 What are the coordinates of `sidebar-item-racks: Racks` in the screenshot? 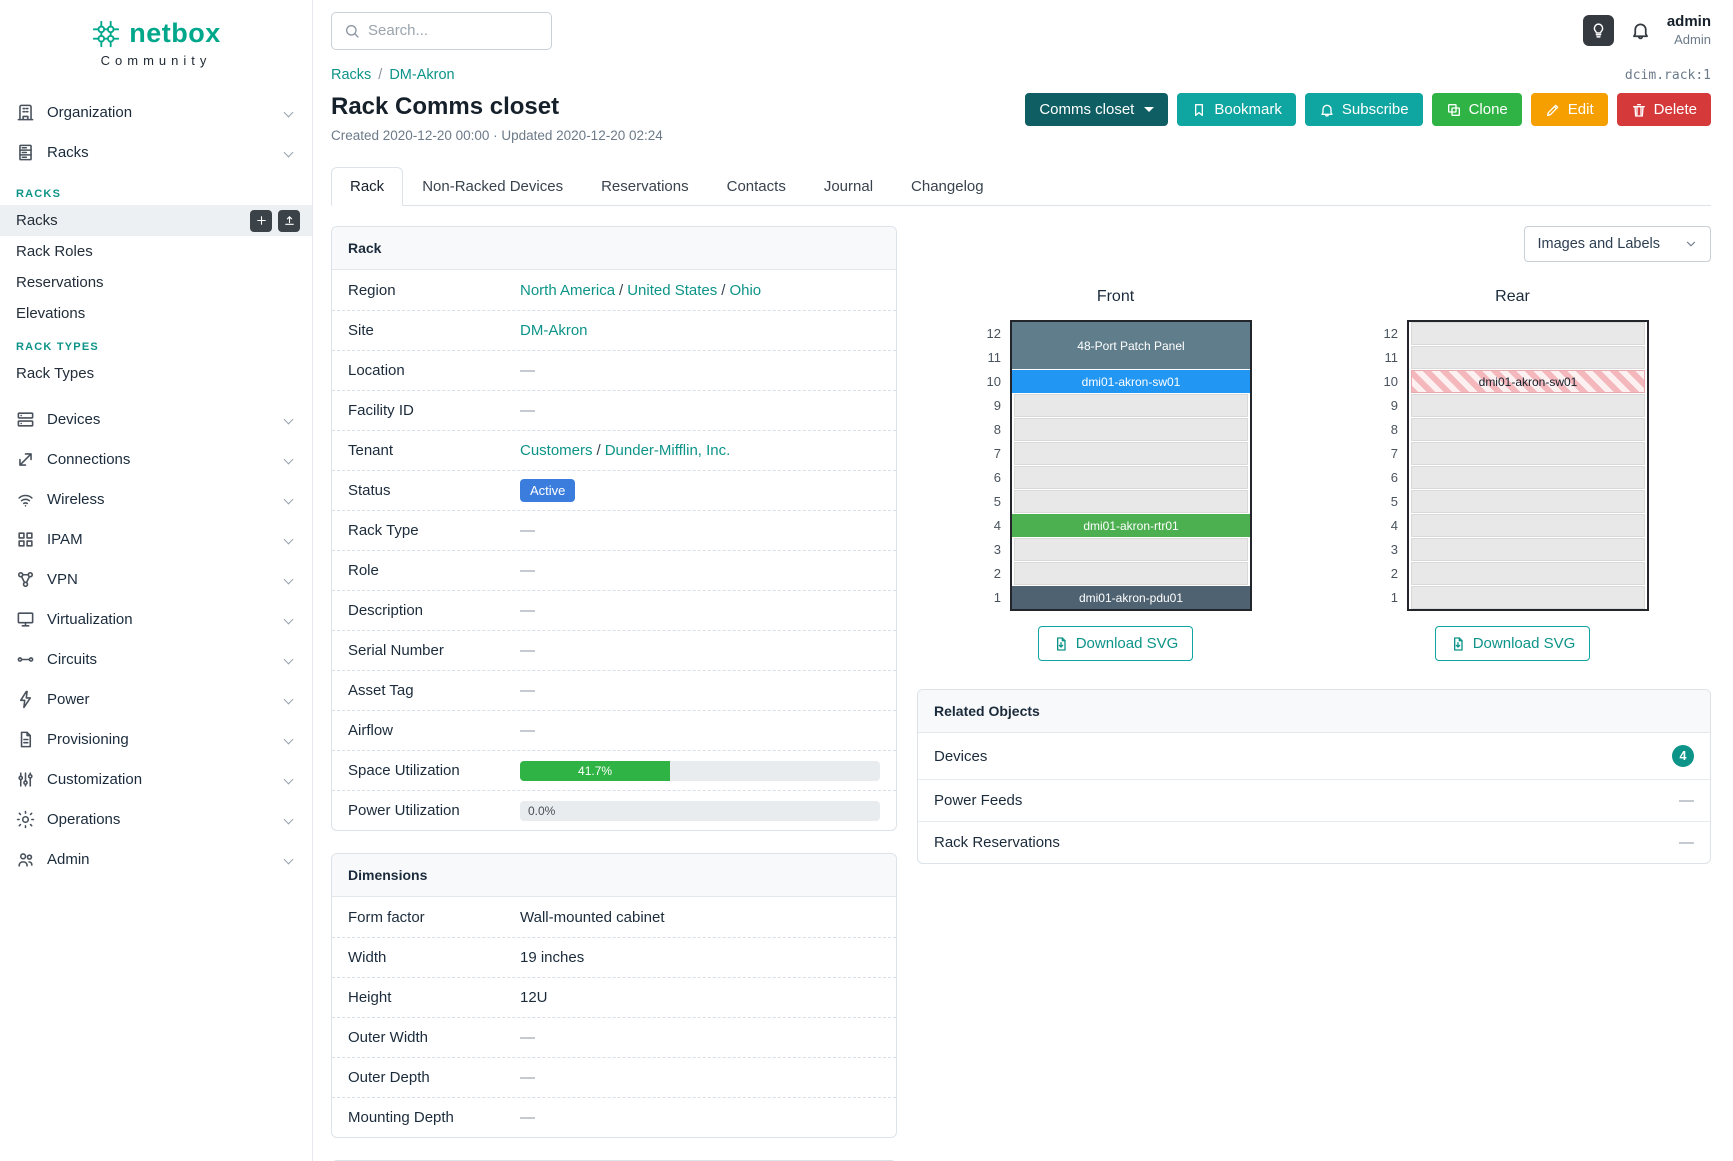 It's located at (156, 152).